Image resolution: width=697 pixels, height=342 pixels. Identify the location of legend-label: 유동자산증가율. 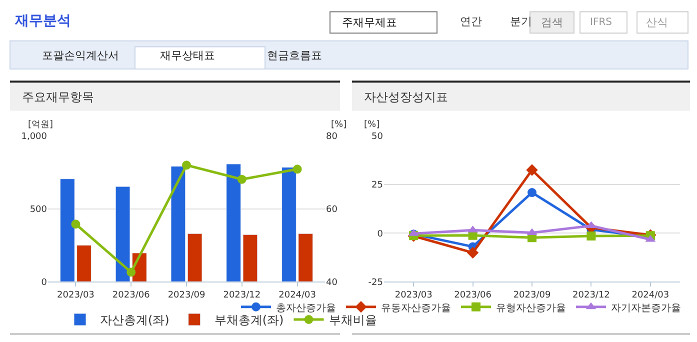
(416, 308).